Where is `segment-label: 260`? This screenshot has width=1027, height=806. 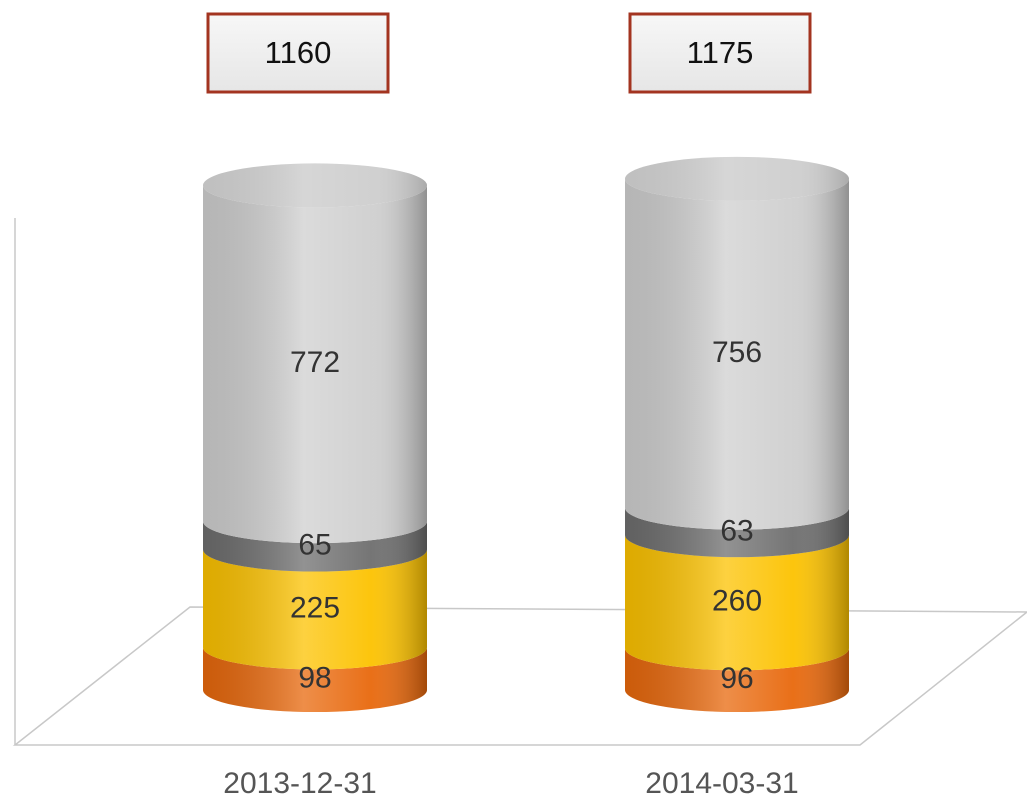 segment-label: 260 is located at coordinates (737, 601).